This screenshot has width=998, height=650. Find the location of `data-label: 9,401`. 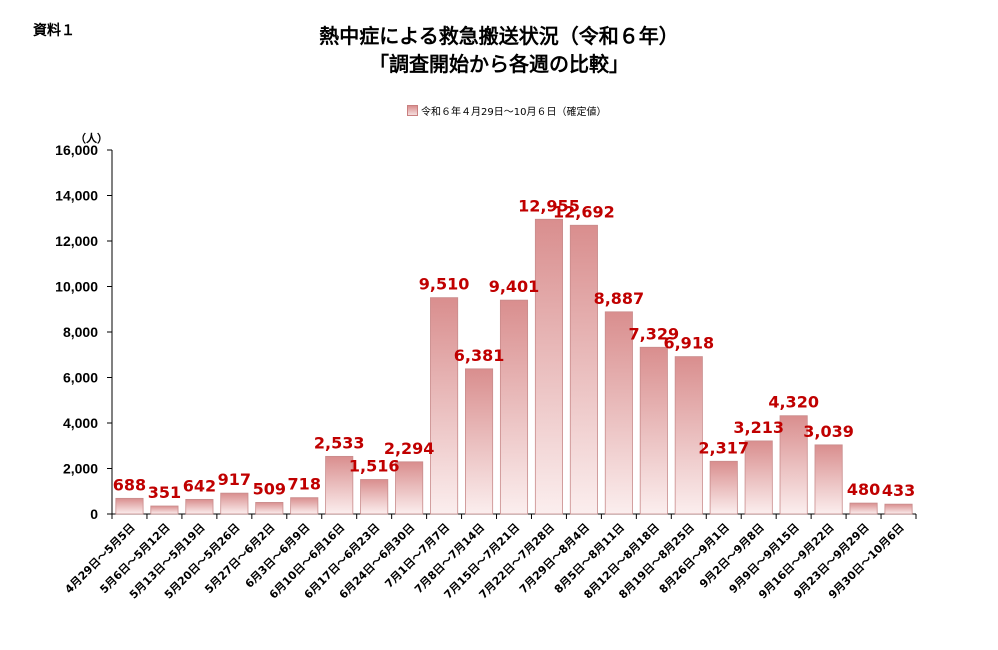

data-label: 9,401 is located at coordinates (514, 286).